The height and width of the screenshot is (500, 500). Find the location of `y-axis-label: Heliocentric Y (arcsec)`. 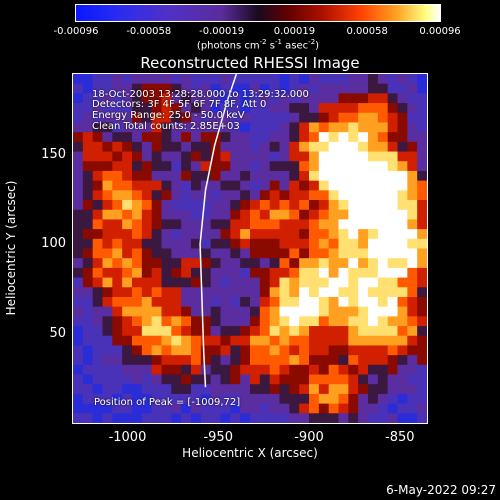

y-axis-label: Heliocentric Y (arcsec) is located at coordinates (11, 248).